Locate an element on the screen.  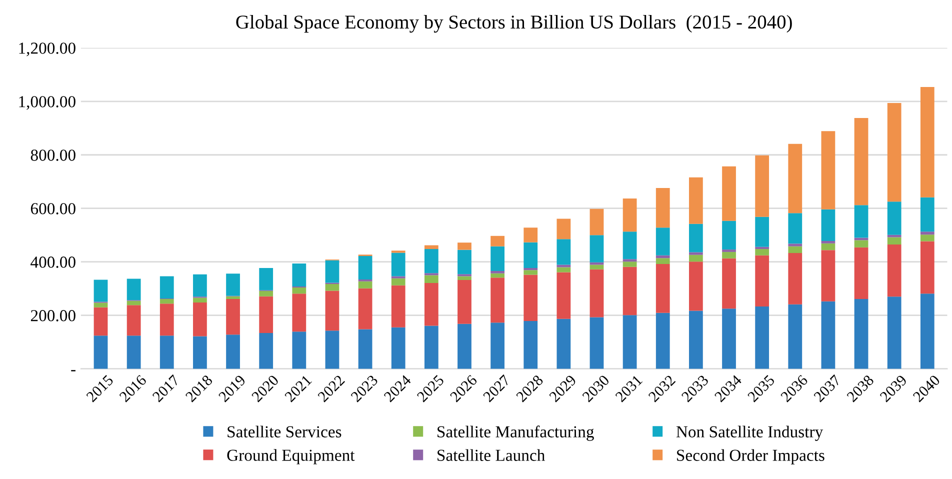
y-tick-label: - is located at coordinates (73, 371).